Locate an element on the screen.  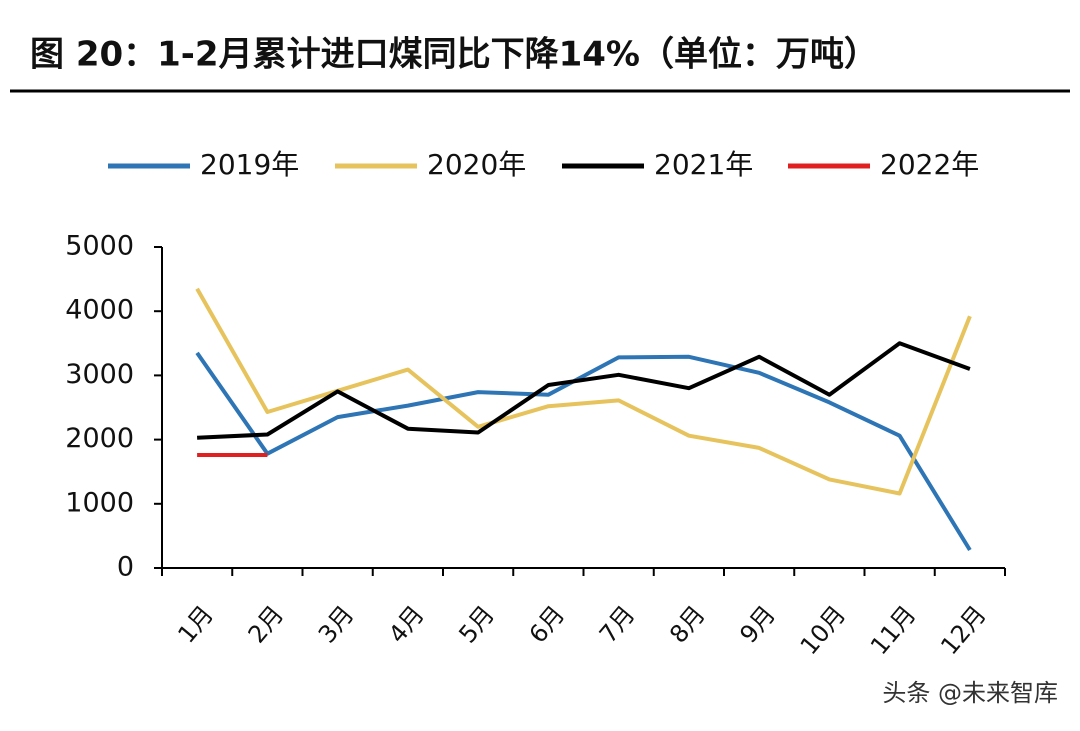
x-tick-label: 4月 is located at coordinates (406, 624).